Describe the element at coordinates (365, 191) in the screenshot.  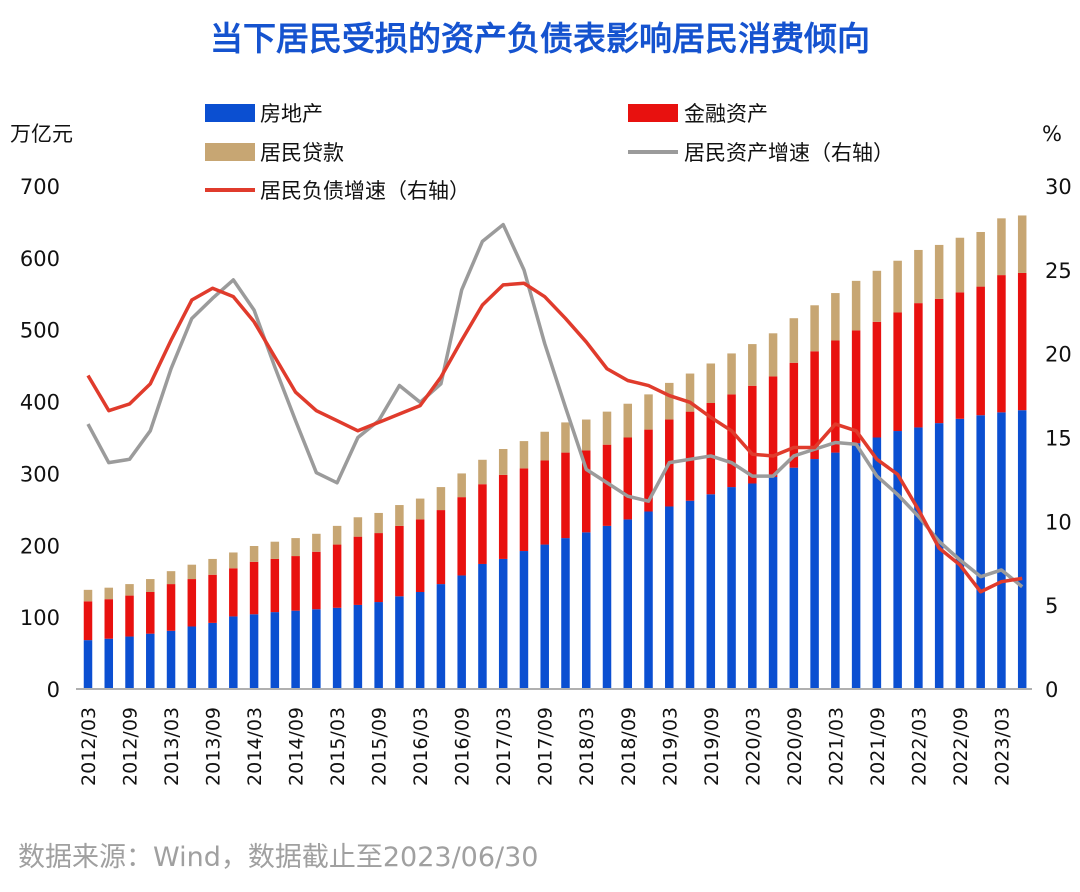
I see `legend-label-liability-growth: 居民负债增速（右轴）` at that location.